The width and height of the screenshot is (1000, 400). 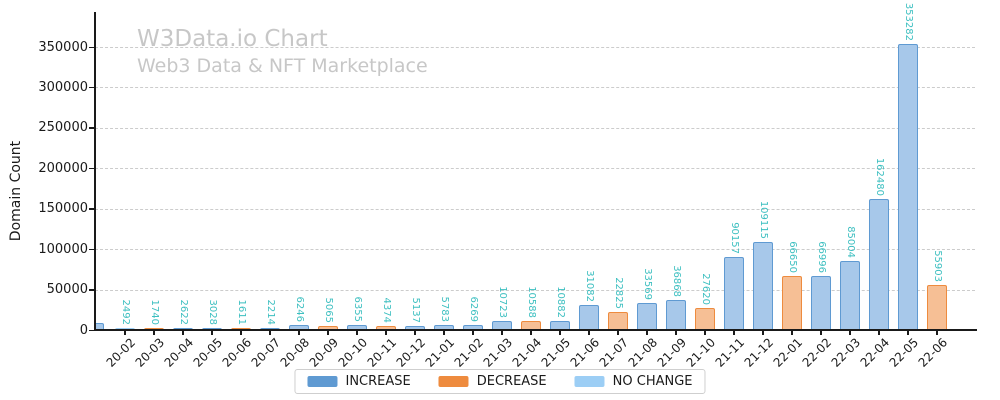 I want to click on y-axis-line, so click(x=95, y=171).